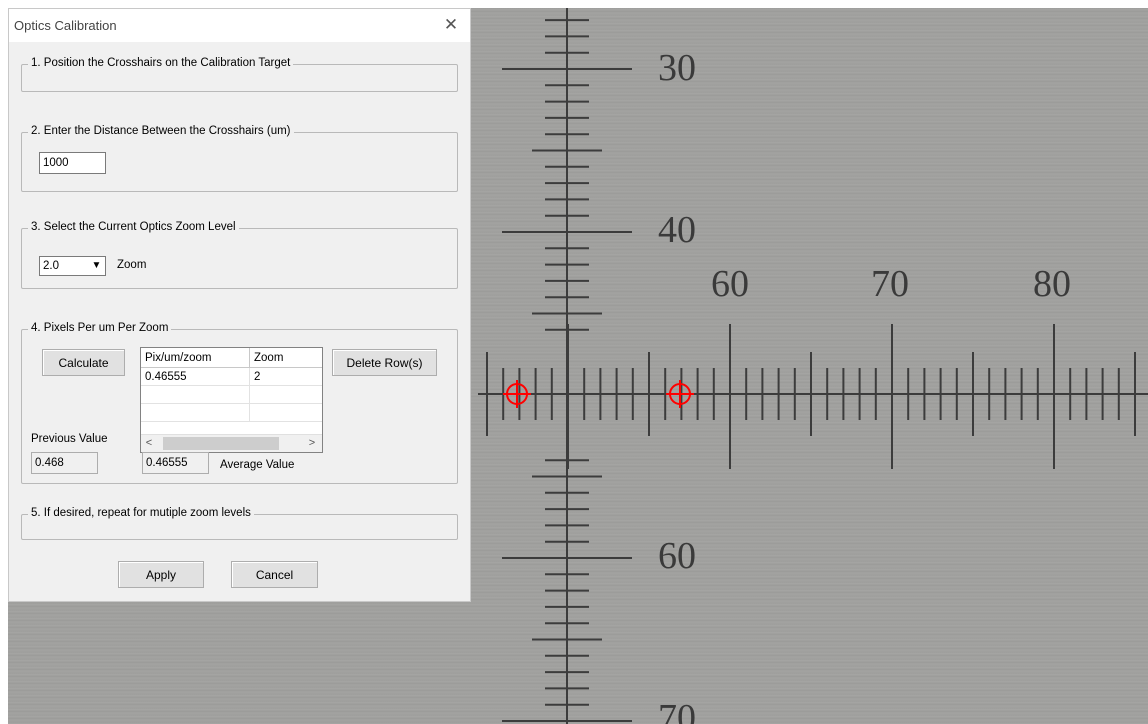  I want to click on scroll-right-icon: >, so click(312, 443).